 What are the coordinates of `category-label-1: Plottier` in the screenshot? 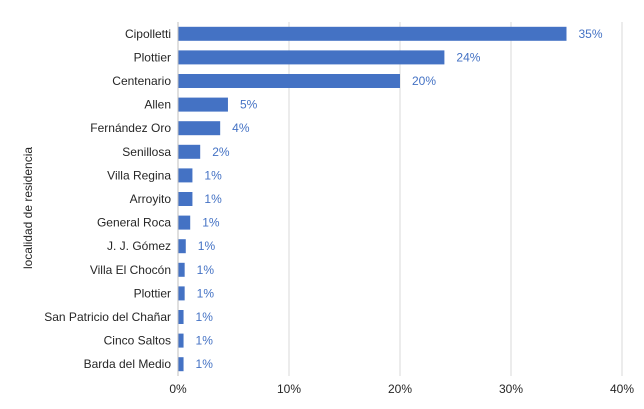 It's located at (152, 57).